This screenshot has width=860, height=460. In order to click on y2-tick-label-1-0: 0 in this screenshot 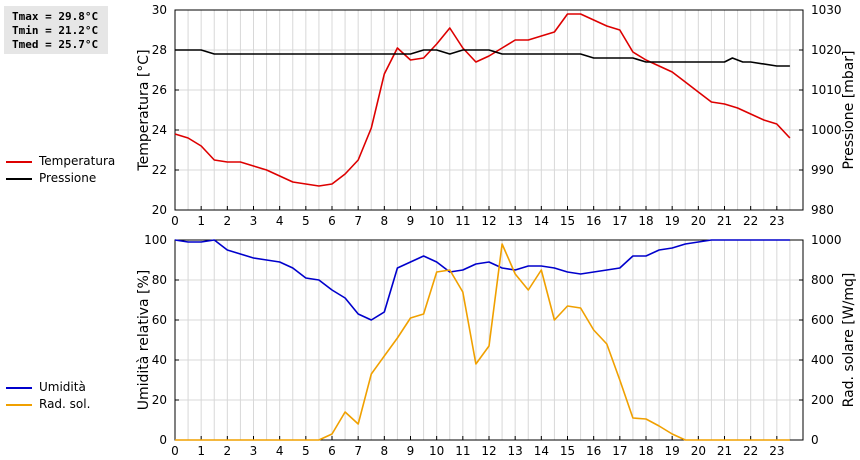, I will do `click(815, 440)`.